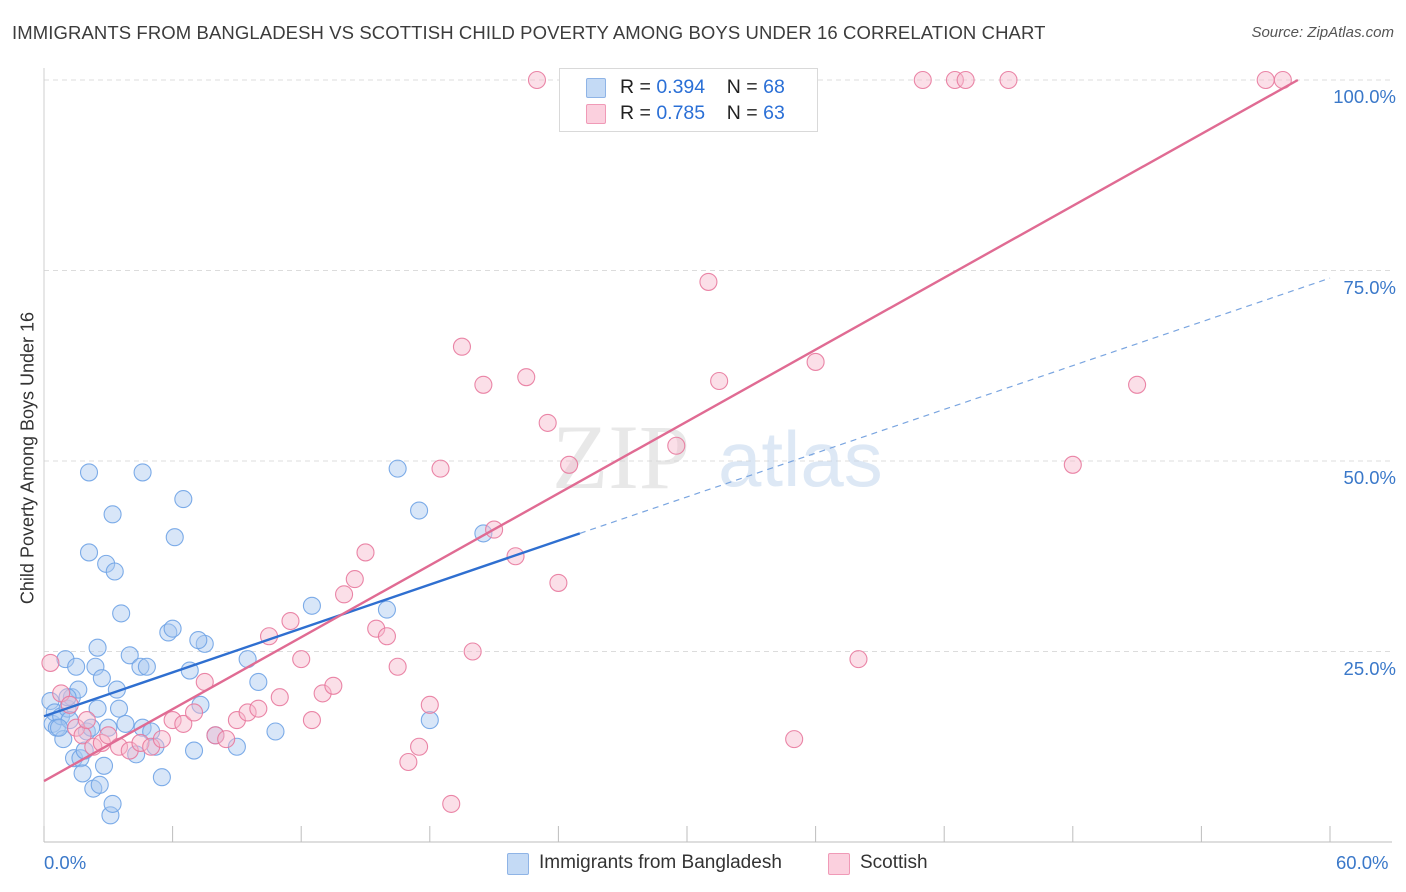 This screenshot has height=892, width=1406. I want to click on bottom-legend-swatch-scottish, so click(839, 864).